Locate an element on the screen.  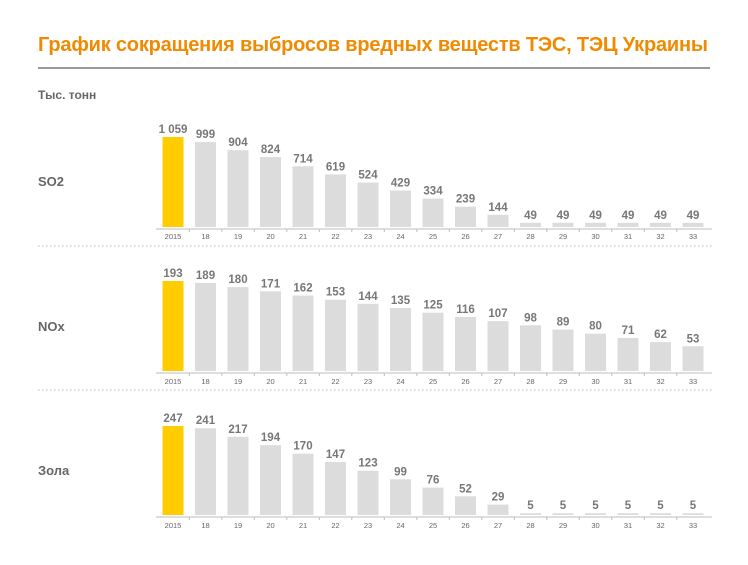
value-label: 194 is located at coordinates (271, 438).